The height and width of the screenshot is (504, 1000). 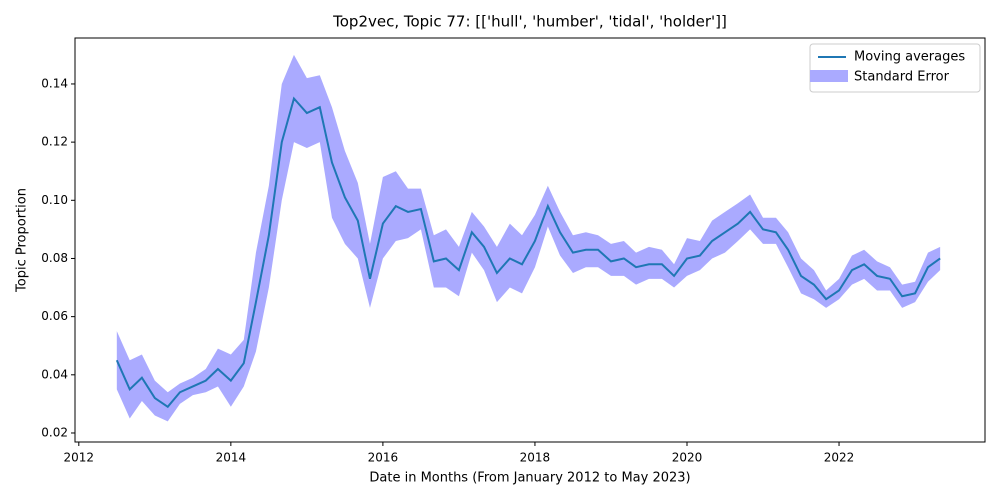 I want to click on y-axis-label: Topic Proportion, so click(x=22, y=240).